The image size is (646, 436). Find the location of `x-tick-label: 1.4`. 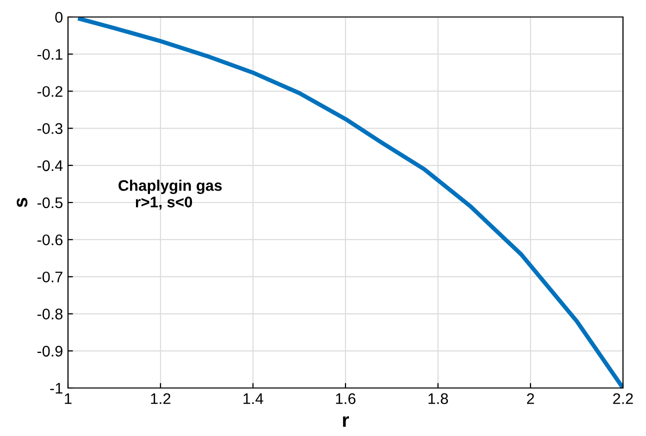

x-tick-label: 1.4 is located at coordinates (254, 398).